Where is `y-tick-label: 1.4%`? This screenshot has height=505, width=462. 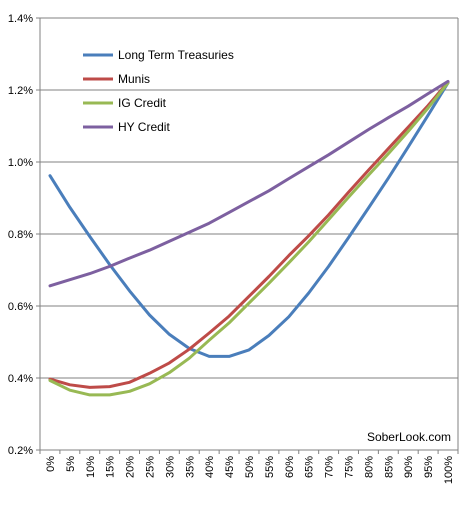 y-tick-label: 1.4% is located at coordinates (20, 19).